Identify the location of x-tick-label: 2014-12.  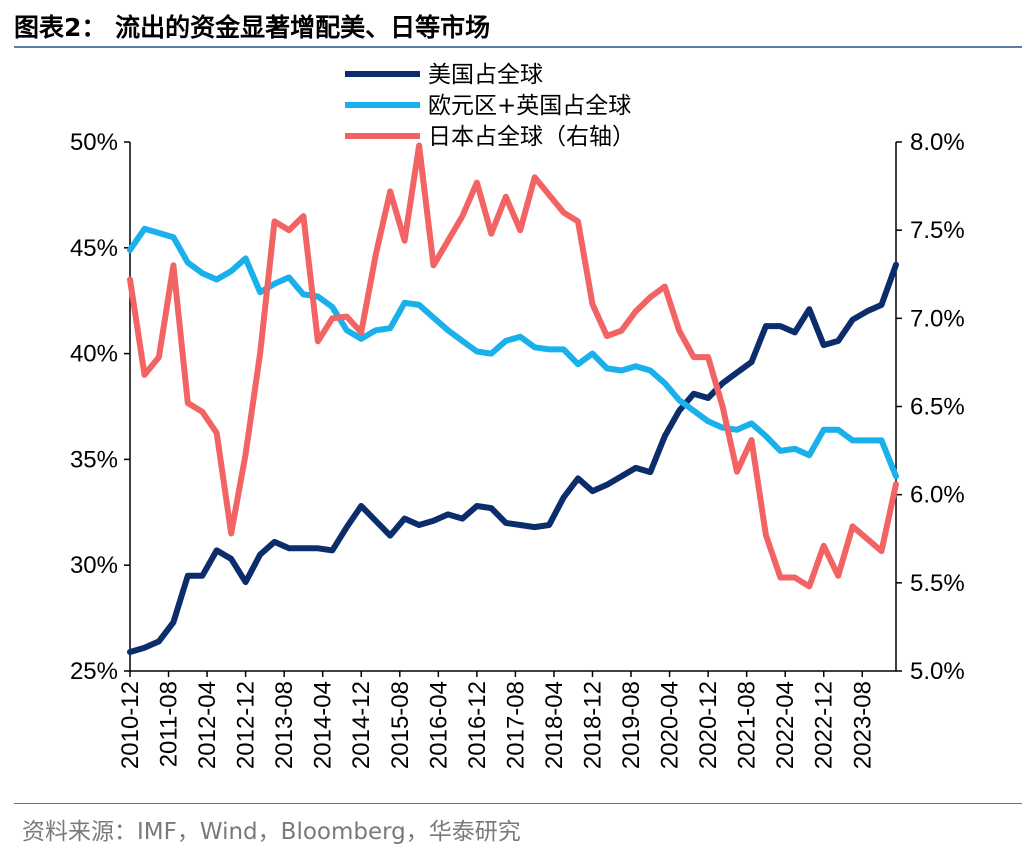
(361, 725).